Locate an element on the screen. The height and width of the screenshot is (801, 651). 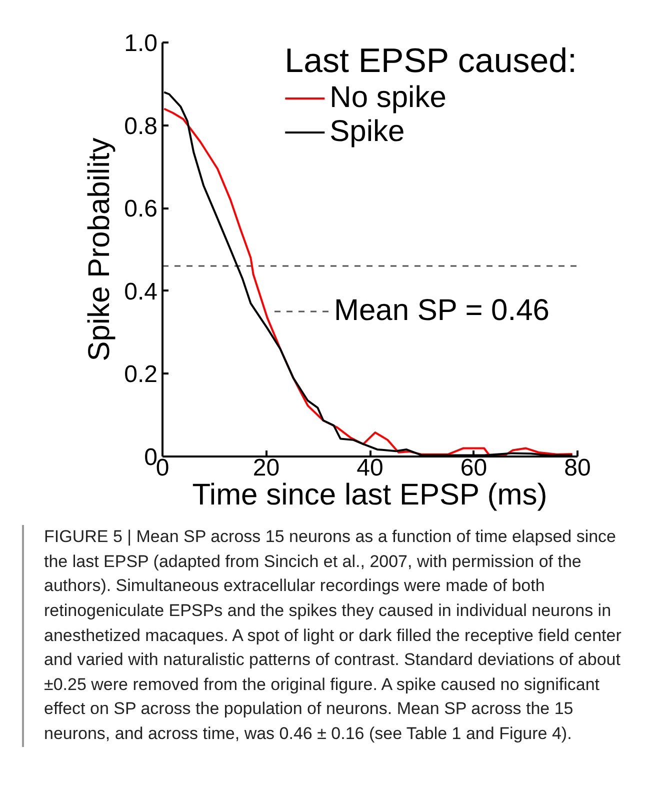
y-tick-label: 0.2 is located at coordinates (141, 374).